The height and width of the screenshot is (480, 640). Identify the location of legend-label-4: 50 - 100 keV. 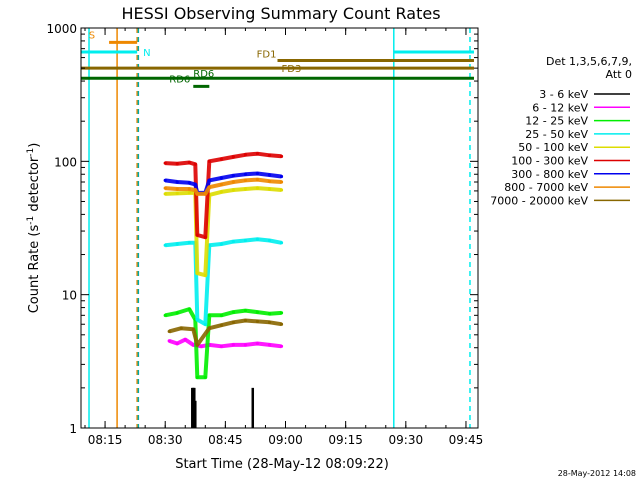
(553, 147).